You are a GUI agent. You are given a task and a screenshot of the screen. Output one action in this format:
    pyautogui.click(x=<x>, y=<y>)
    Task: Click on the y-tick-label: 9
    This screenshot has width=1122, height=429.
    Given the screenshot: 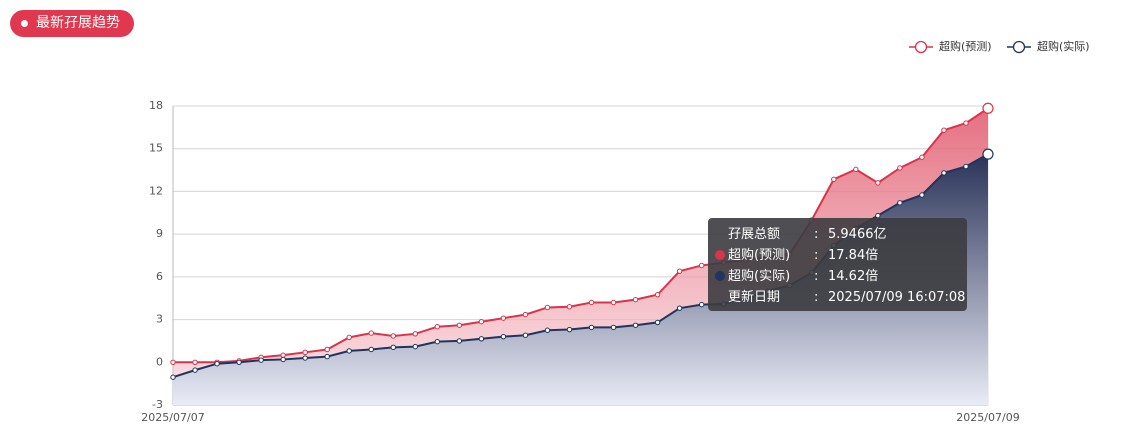 What is the action you would take?
    pyautogui.click(x=159, y=233)
    